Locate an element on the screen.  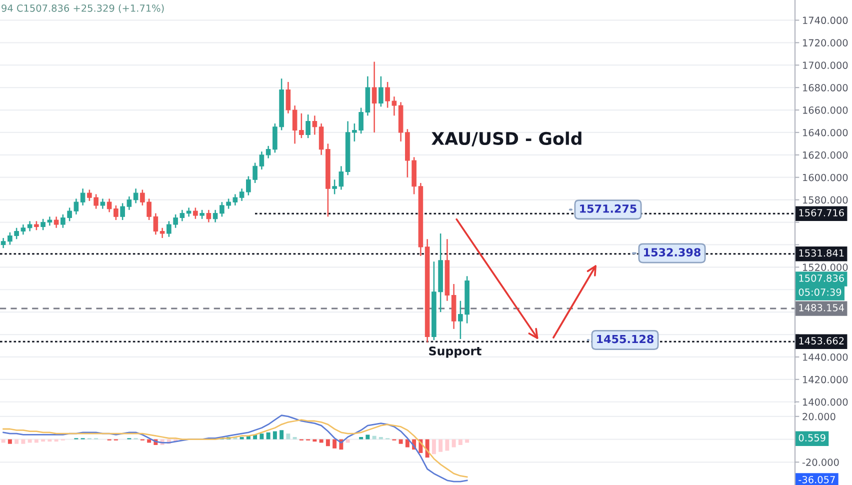
text: XAU/USD - Gold is located at coordinates (507, 139).